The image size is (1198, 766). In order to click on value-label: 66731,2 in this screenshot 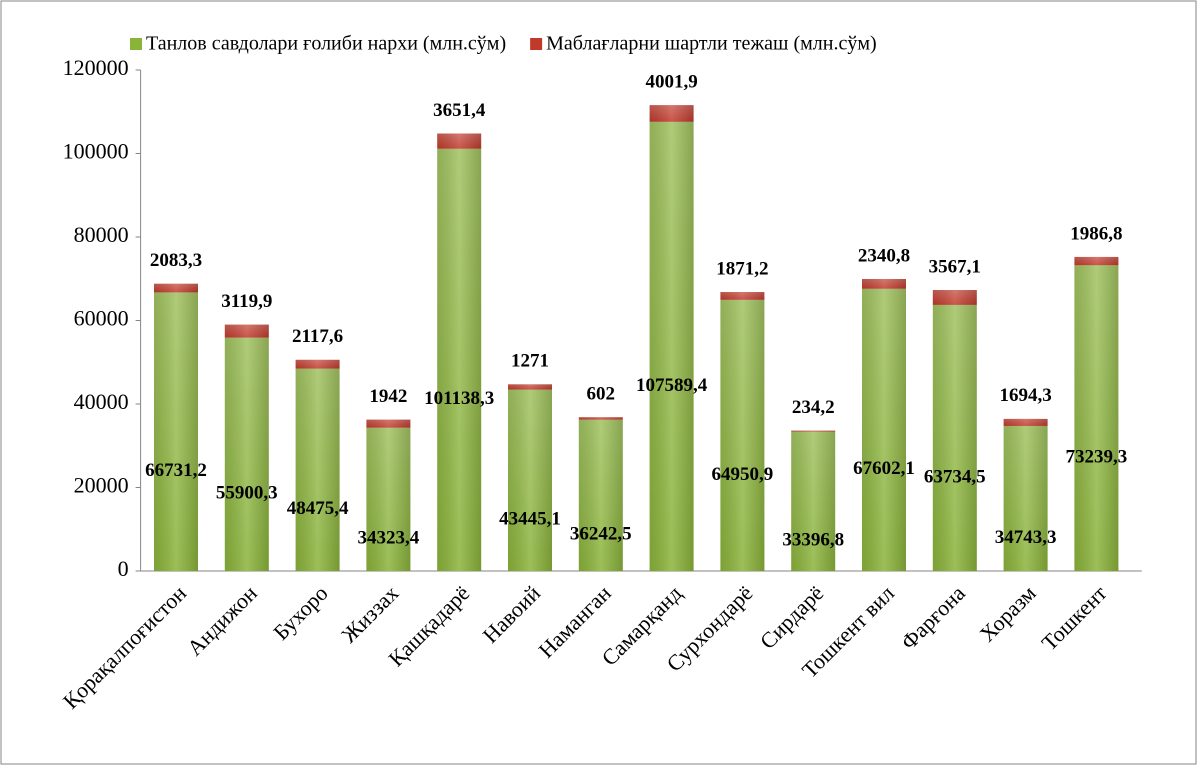, I will do `click(176, 470)`.